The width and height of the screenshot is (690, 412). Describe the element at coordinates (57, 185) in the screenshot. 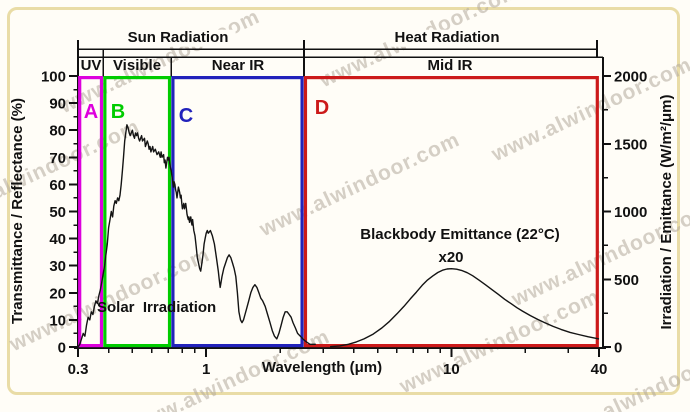

I see `svg-text: 60` at that location.